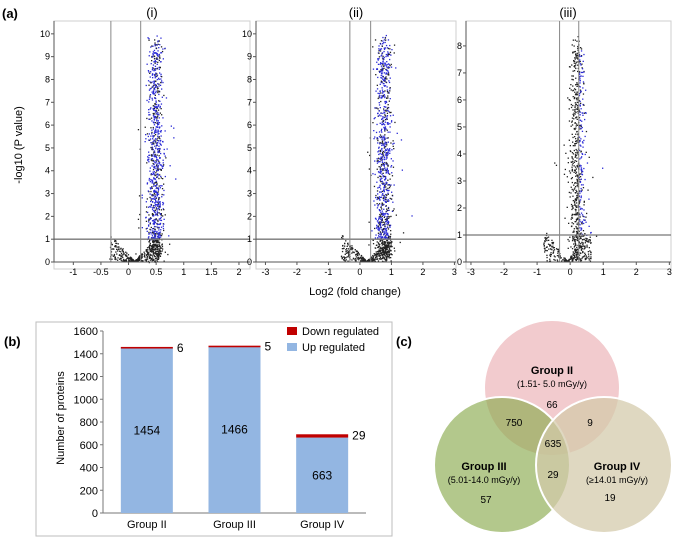  Describe the element at coordinates (359, 272) in the screenshot. I see `volcano-x-tick-label: 0` at that location.